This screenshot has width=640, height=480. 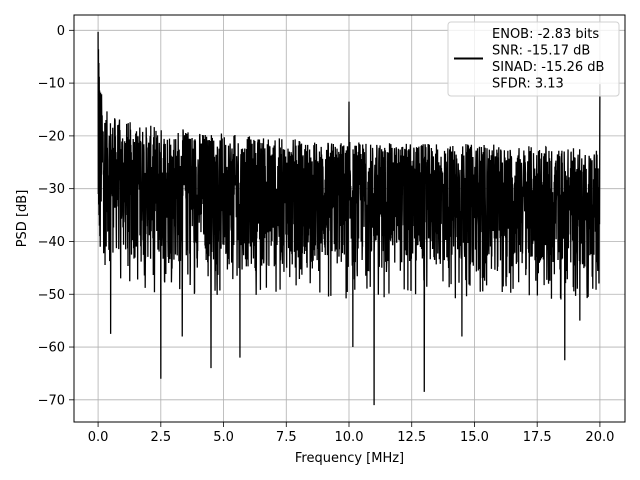 I want to click on x-tick-label: 0.0, so click(x=98, y=437).